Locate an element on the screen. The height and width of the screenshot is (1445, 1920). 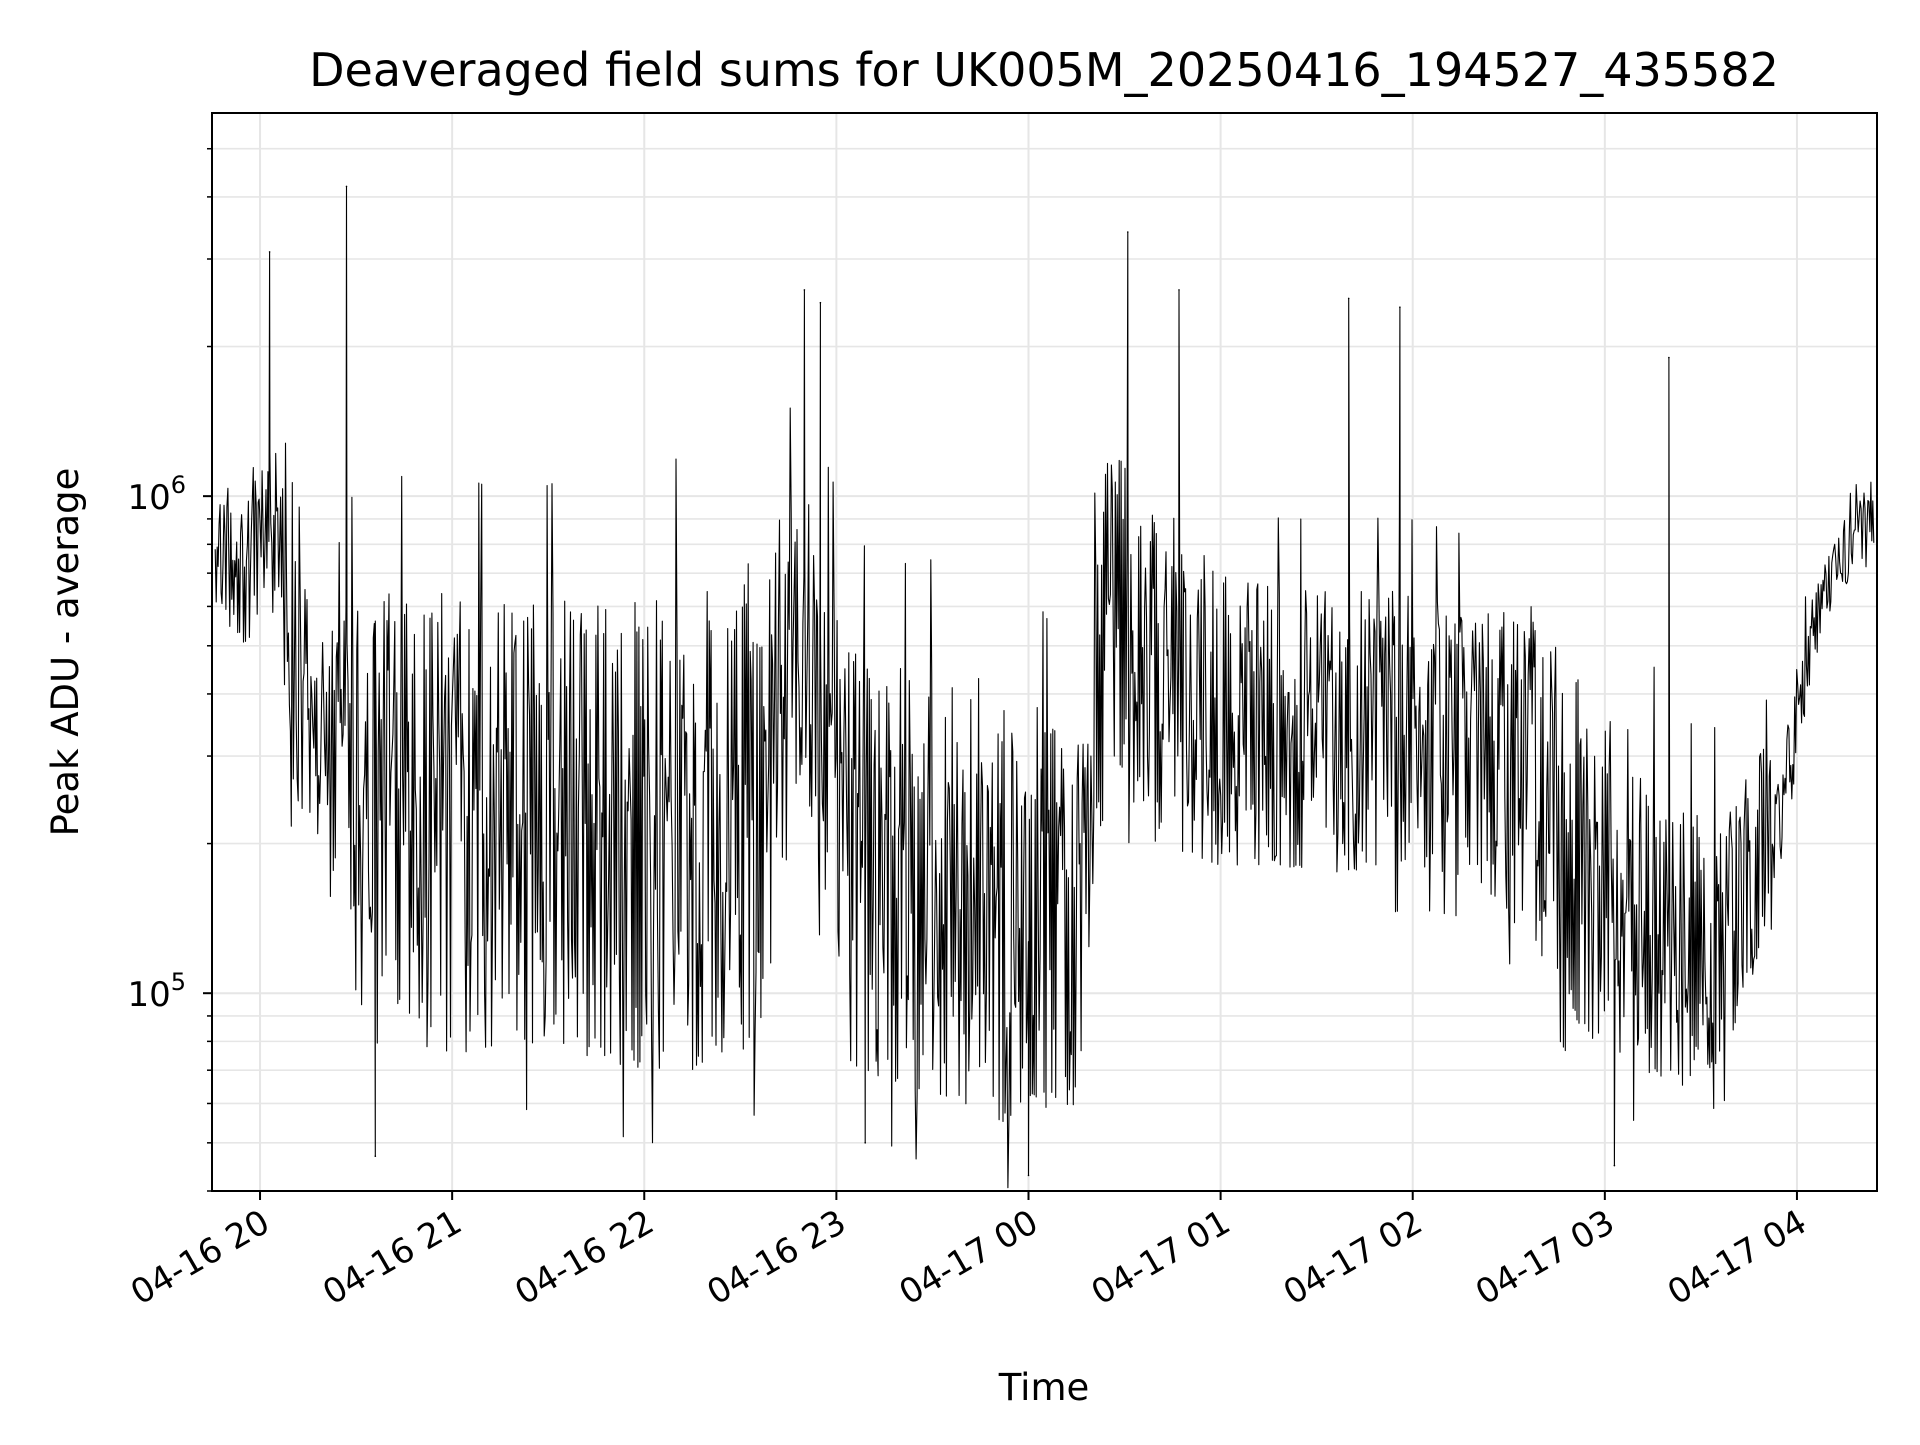
y-axis-label: Peak ADU - average is located at coordinates (65, 652).